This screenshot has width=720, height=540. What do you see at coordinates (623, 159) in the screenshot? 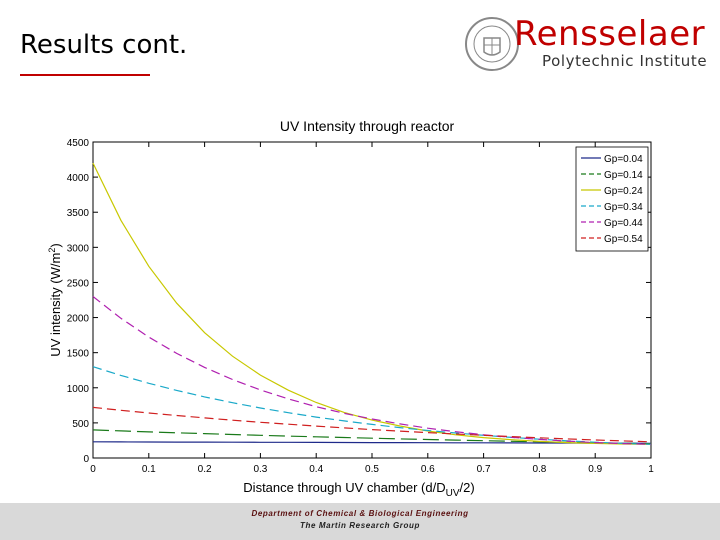
I see `legend-label: Gp=0.04` at bounding box center [623, 159].